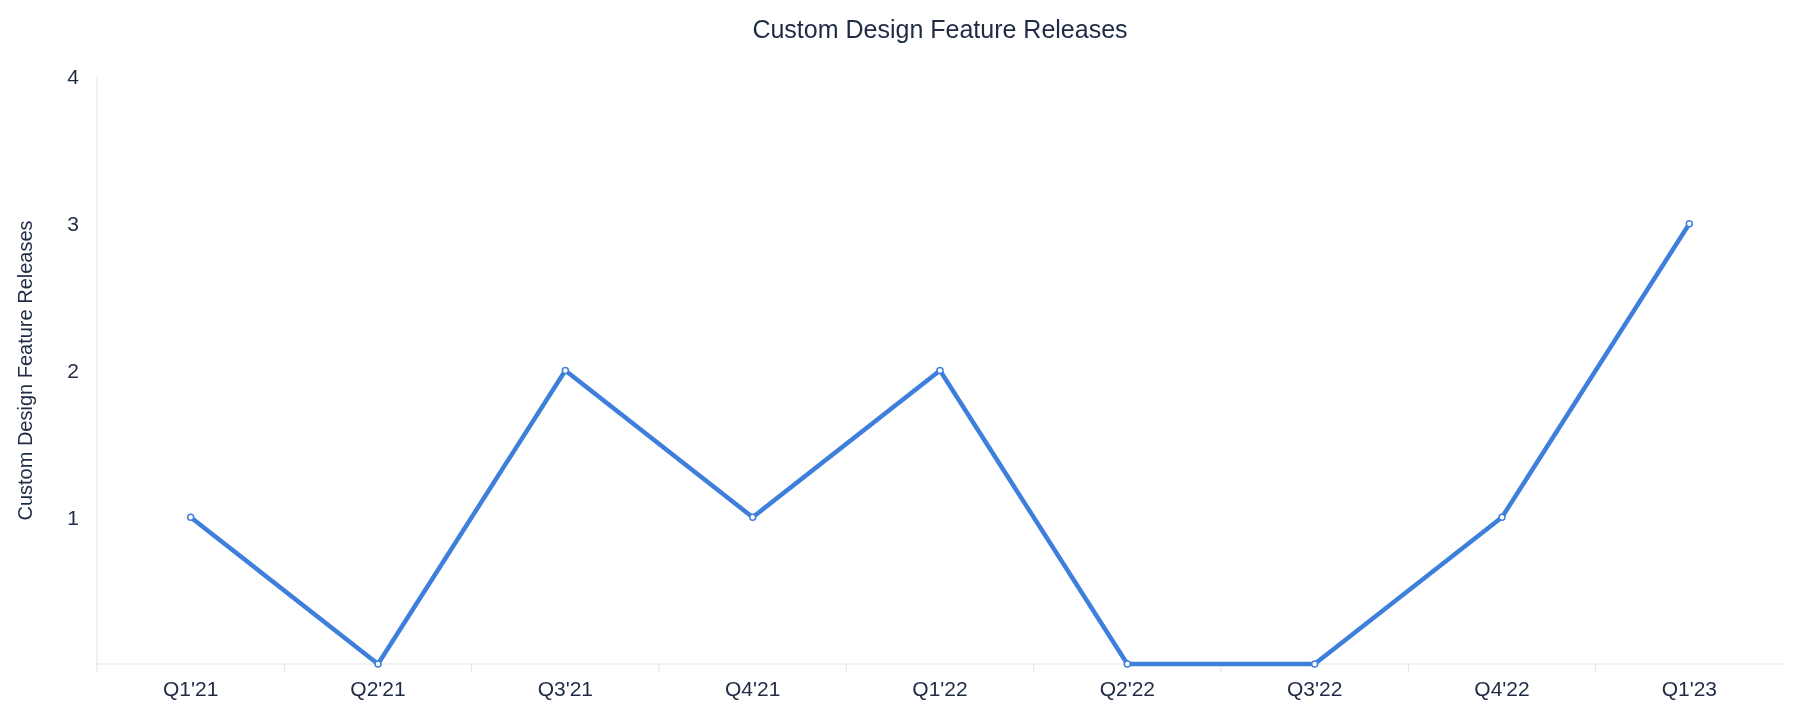 The height and width of the screenshot is (726, 1798). What do you see at coordinates (752, 688) in the screenshot?
I see `x-tick-label: Q4'21` at bounding box center [752, 688].